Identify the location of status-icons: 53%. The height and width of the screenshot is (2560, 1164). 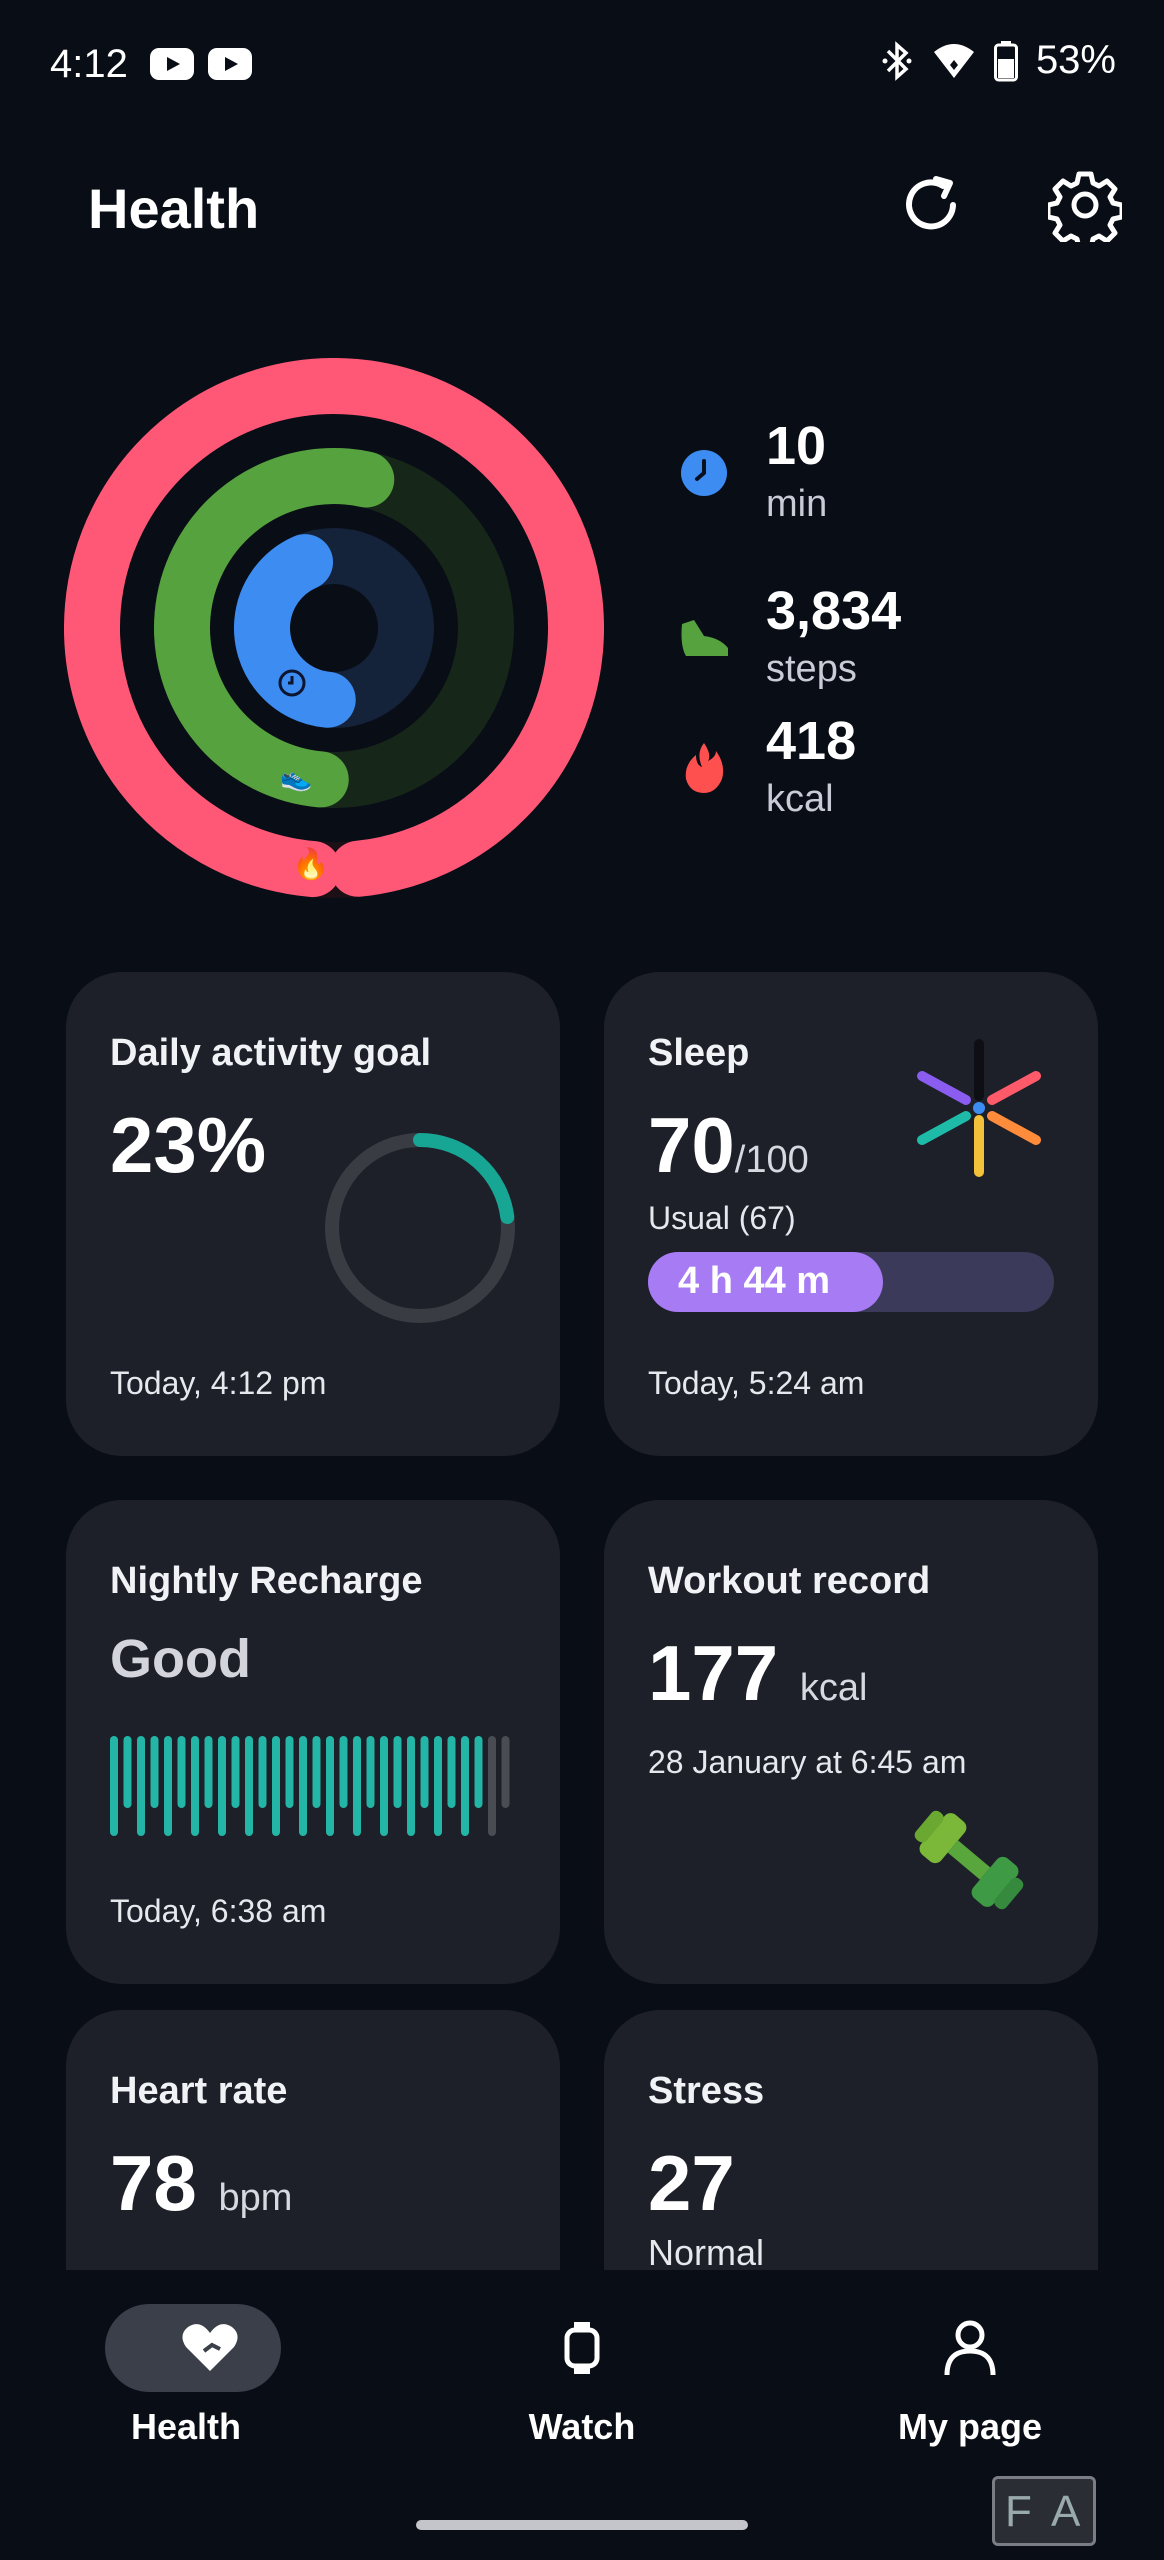
(998, 60).